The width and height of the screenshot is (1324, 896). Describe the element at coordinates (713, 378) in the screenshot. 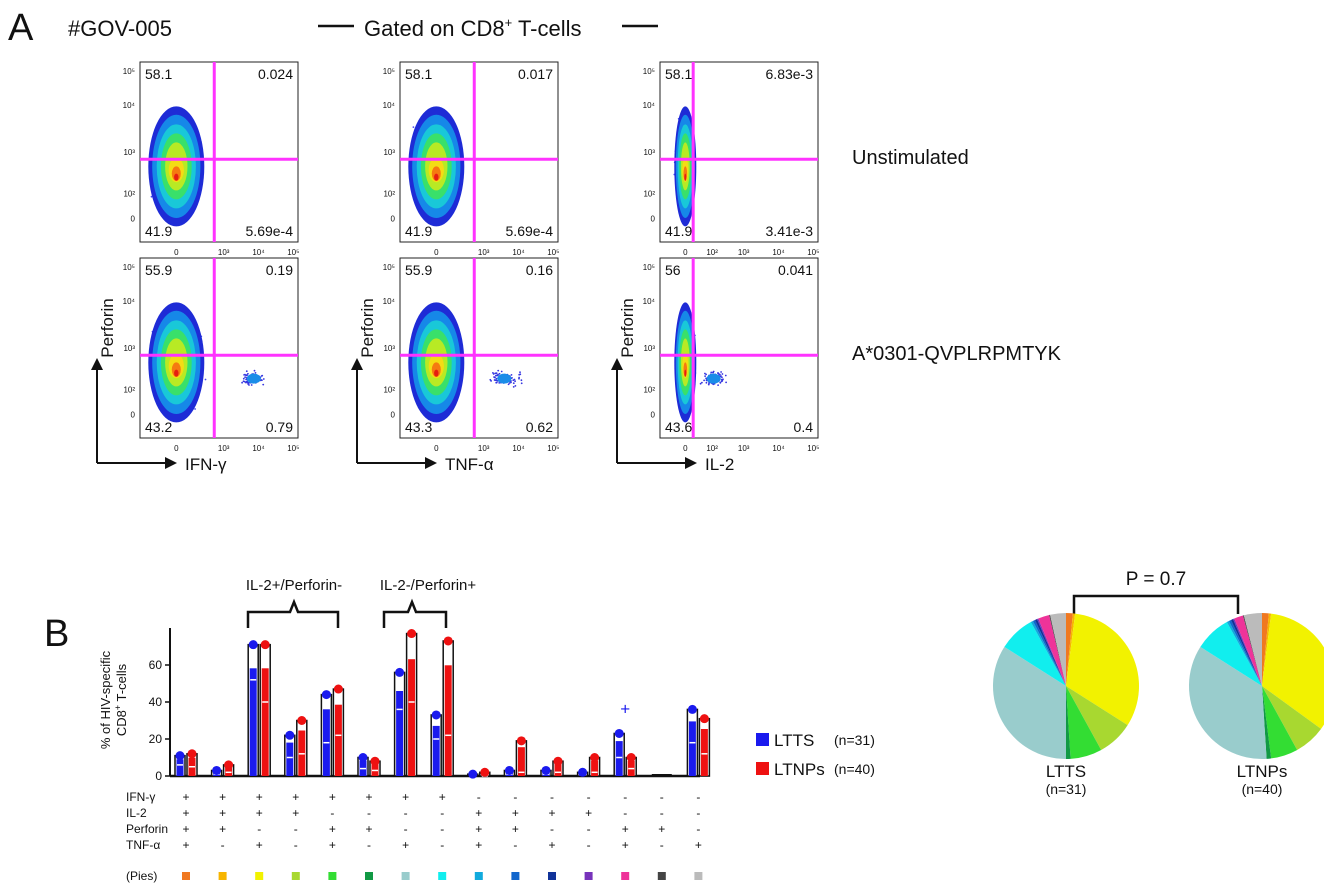

I see `cluster-core` at that location.